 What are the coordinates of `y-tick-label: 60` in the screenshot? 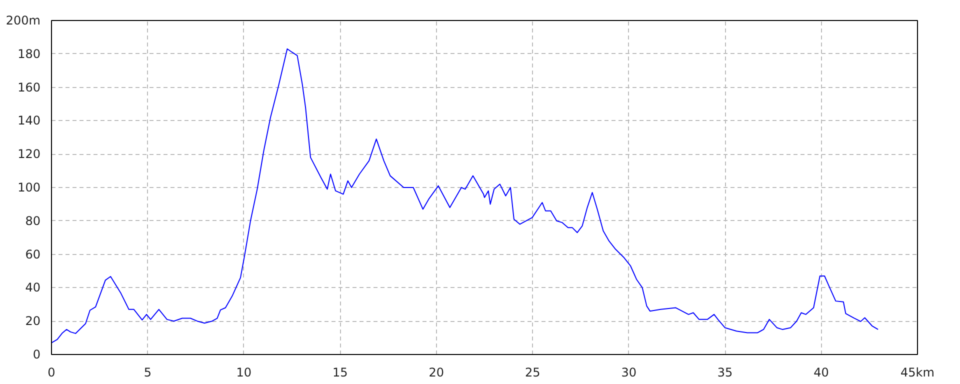 It's located at (33, 254).